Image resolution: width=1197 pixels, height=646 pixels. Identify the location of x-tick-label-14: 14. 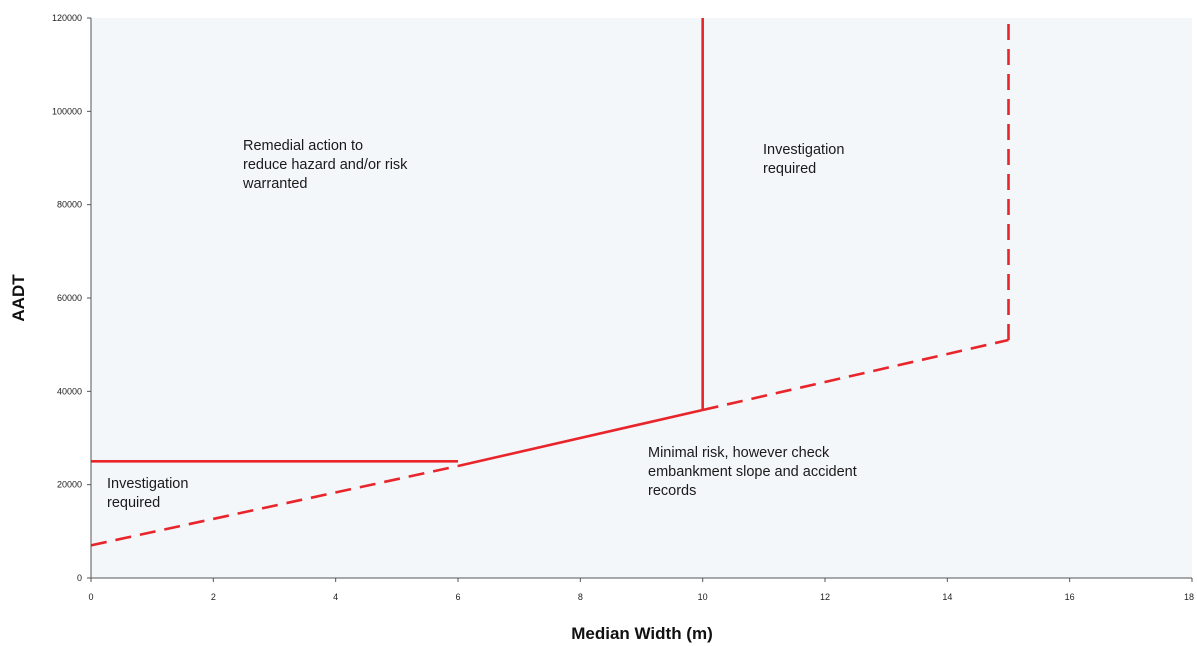
(947, 597).